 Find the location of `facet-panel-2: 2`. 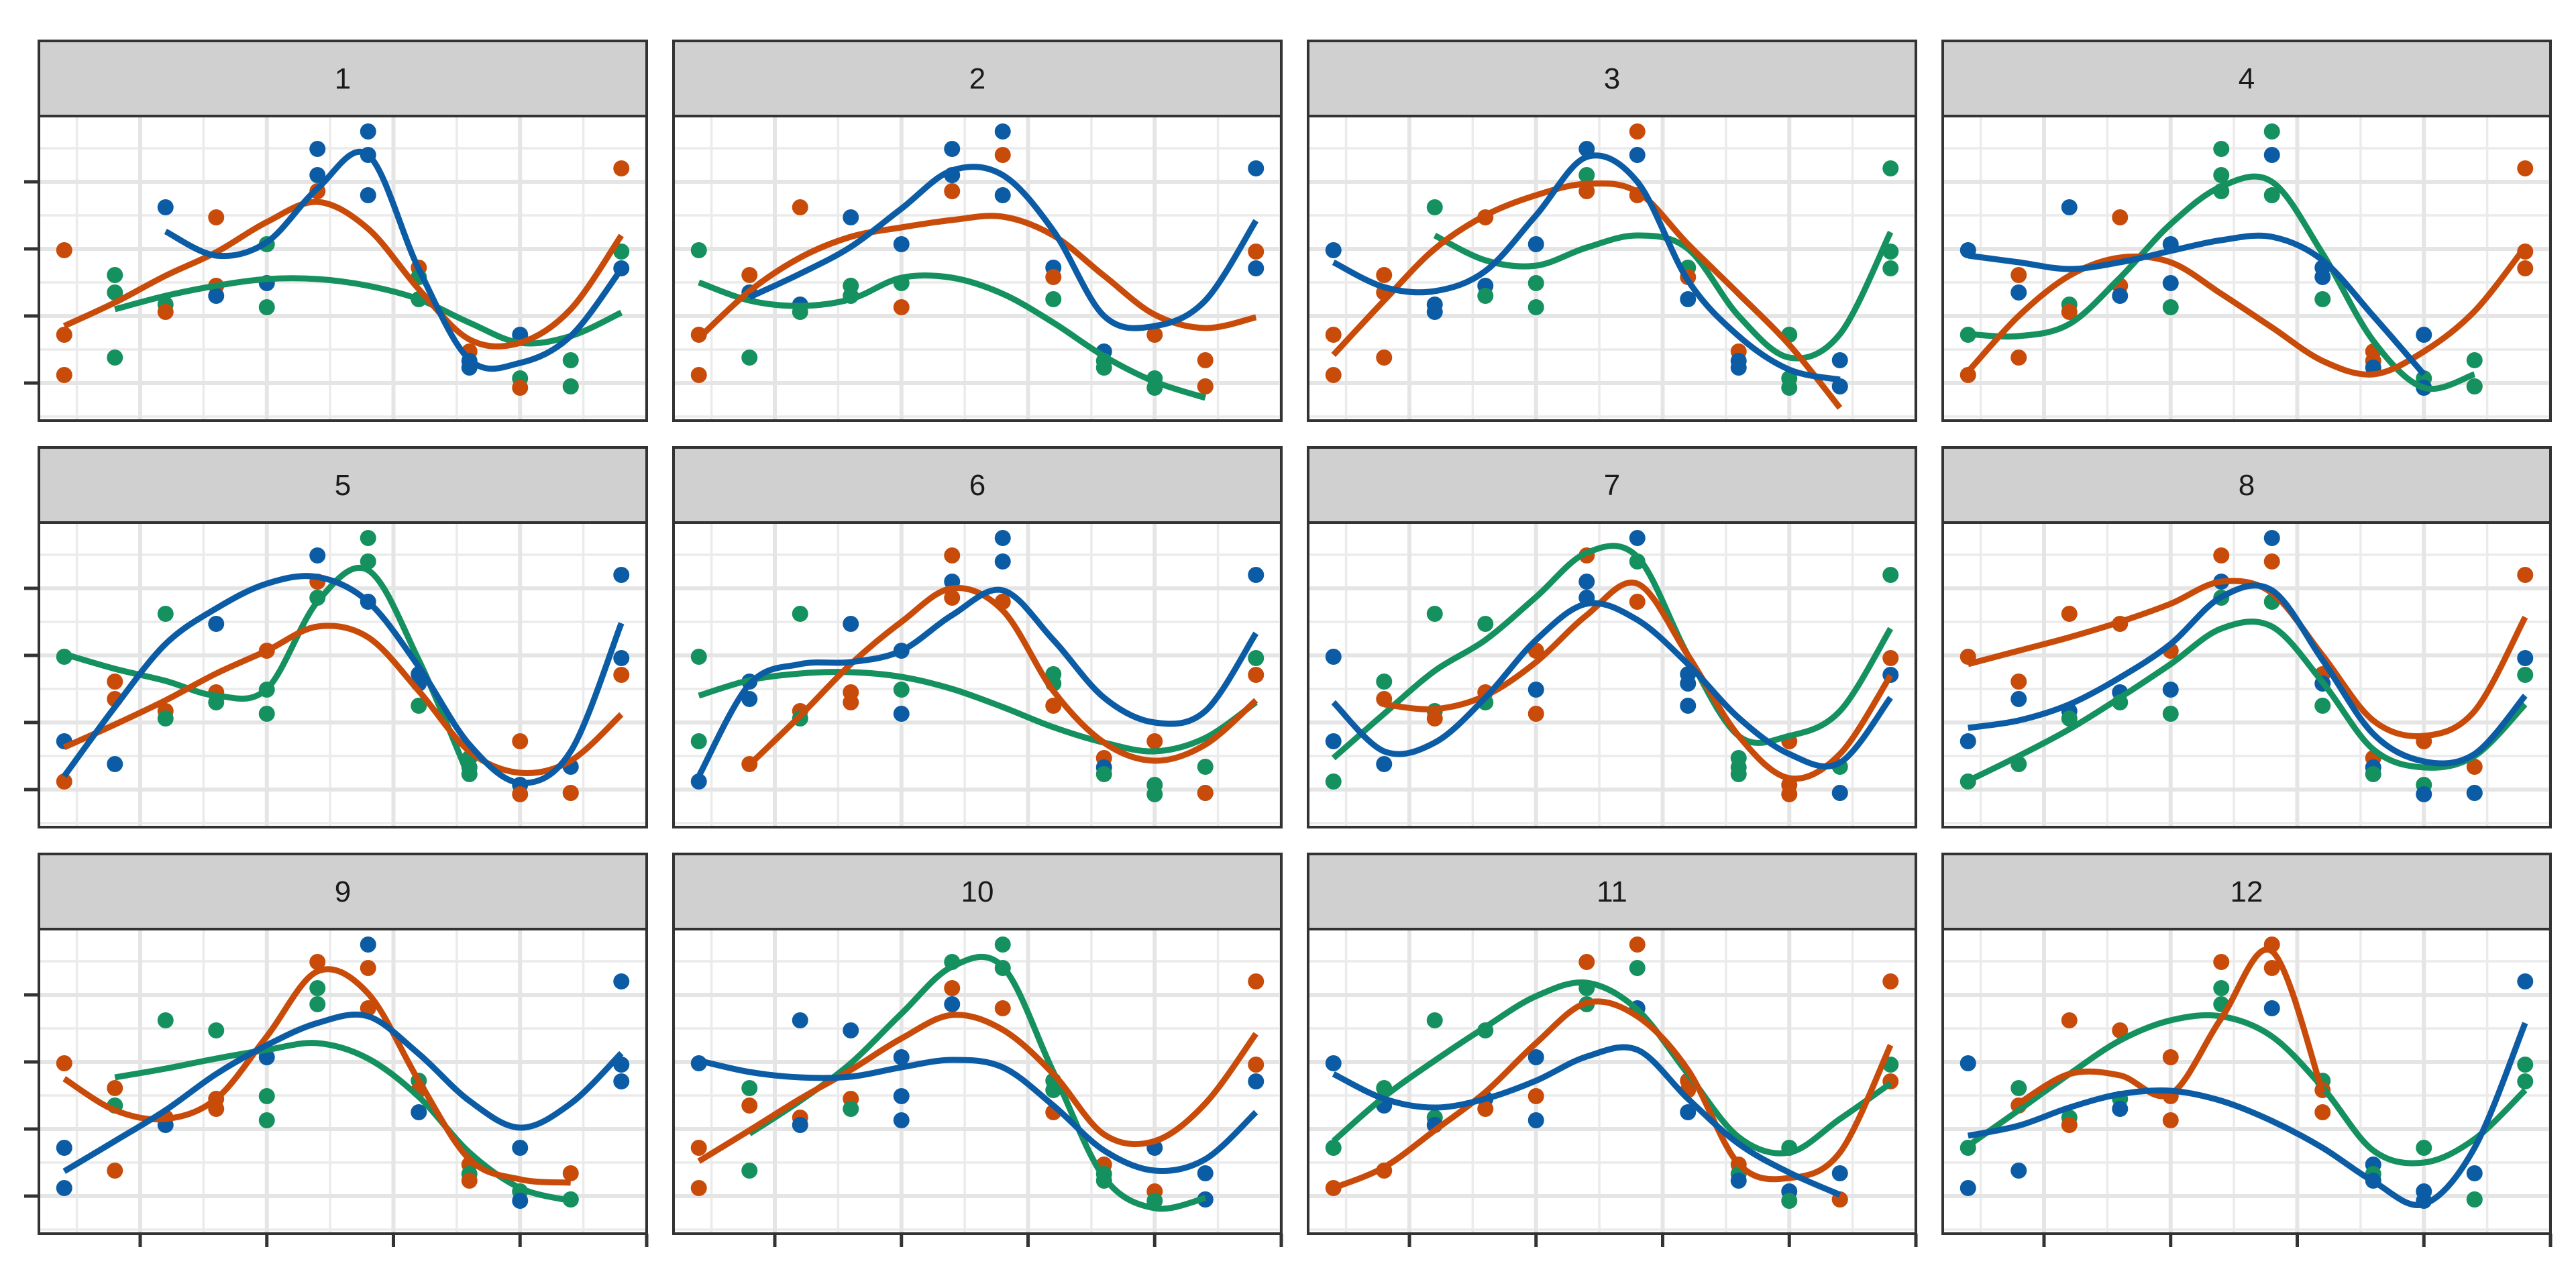

facet-panel-2: 2 is located at coordinates (977, 231).